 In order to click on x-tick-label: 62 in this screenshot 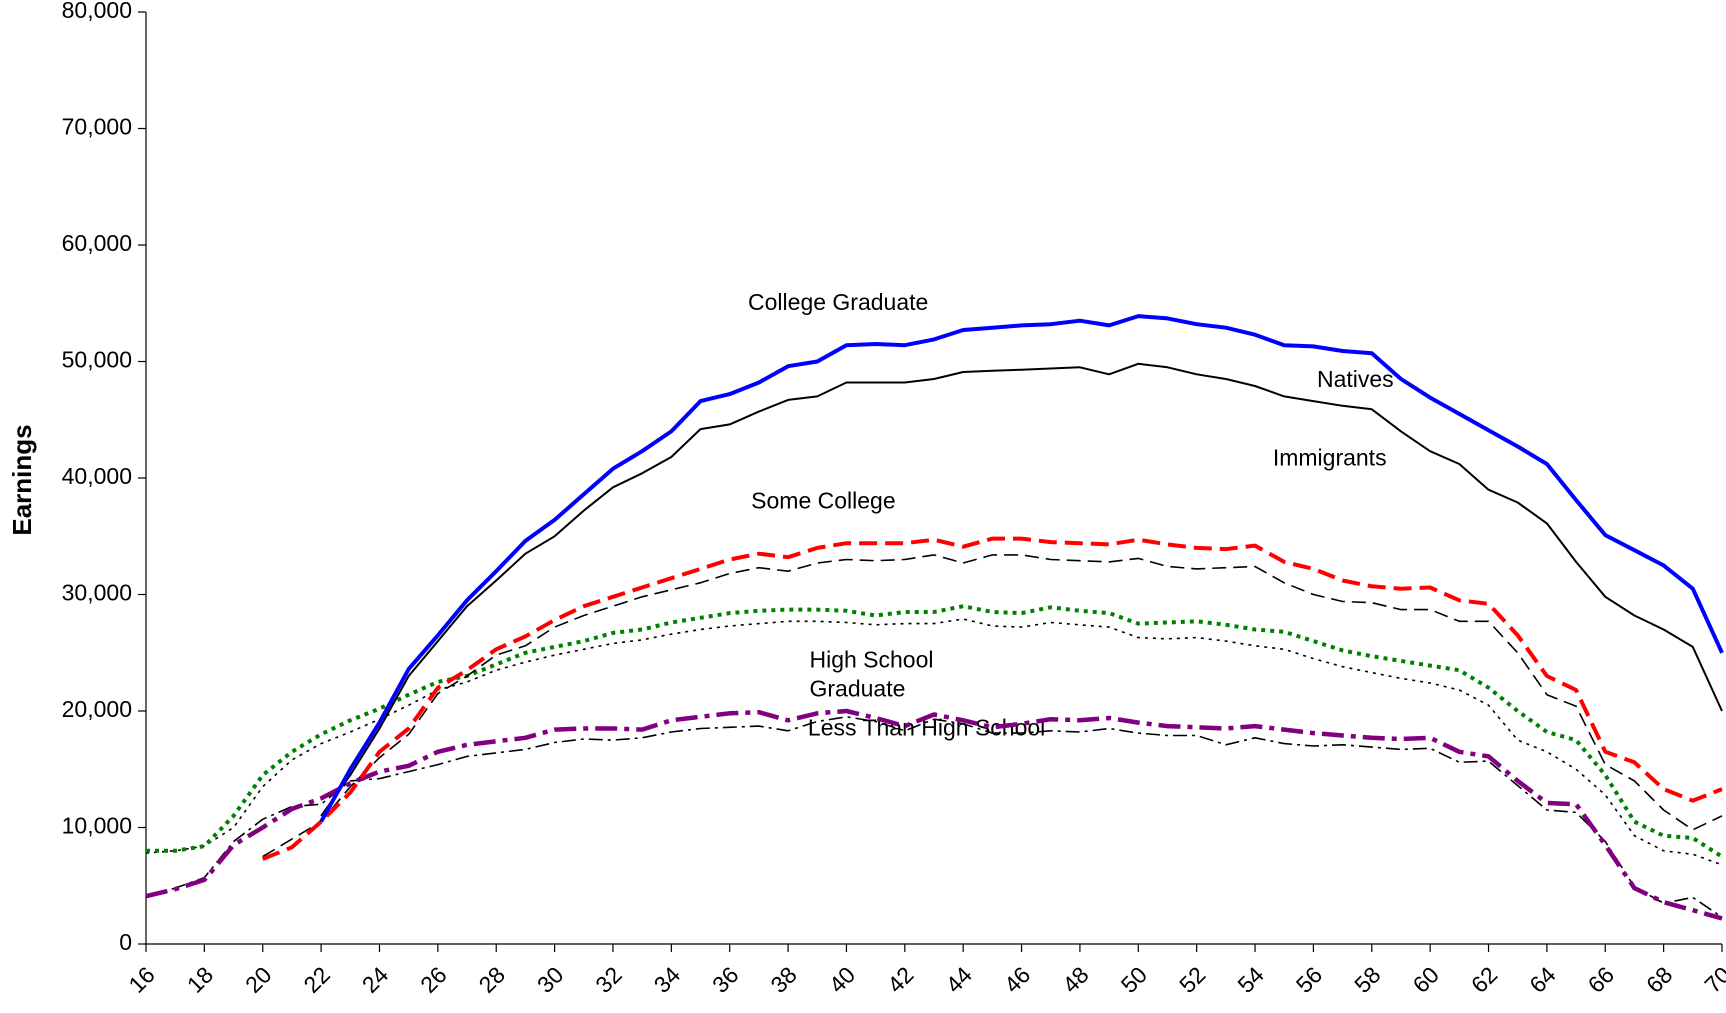, I will do `click(1484, 979)`.